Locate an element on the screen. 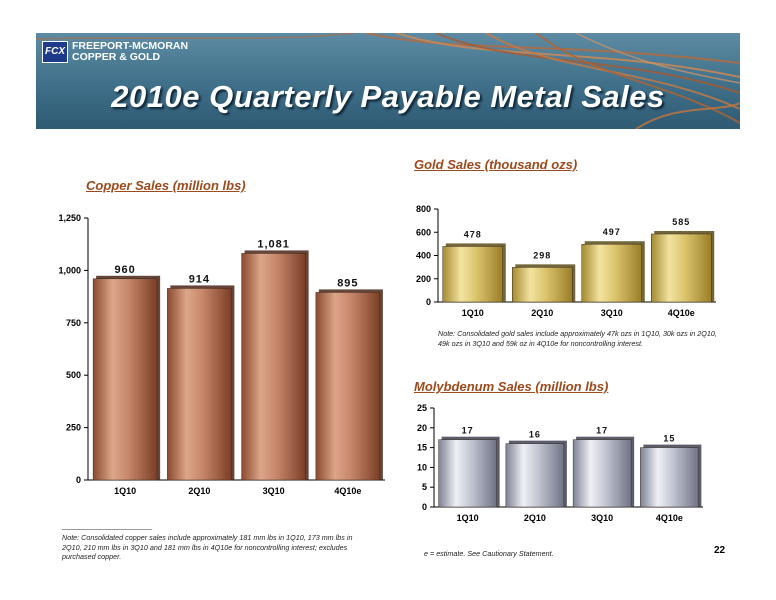 This screenshot has height=600, width=776. moly-y-tick-label: 5 is located at coordinates (424, 487).